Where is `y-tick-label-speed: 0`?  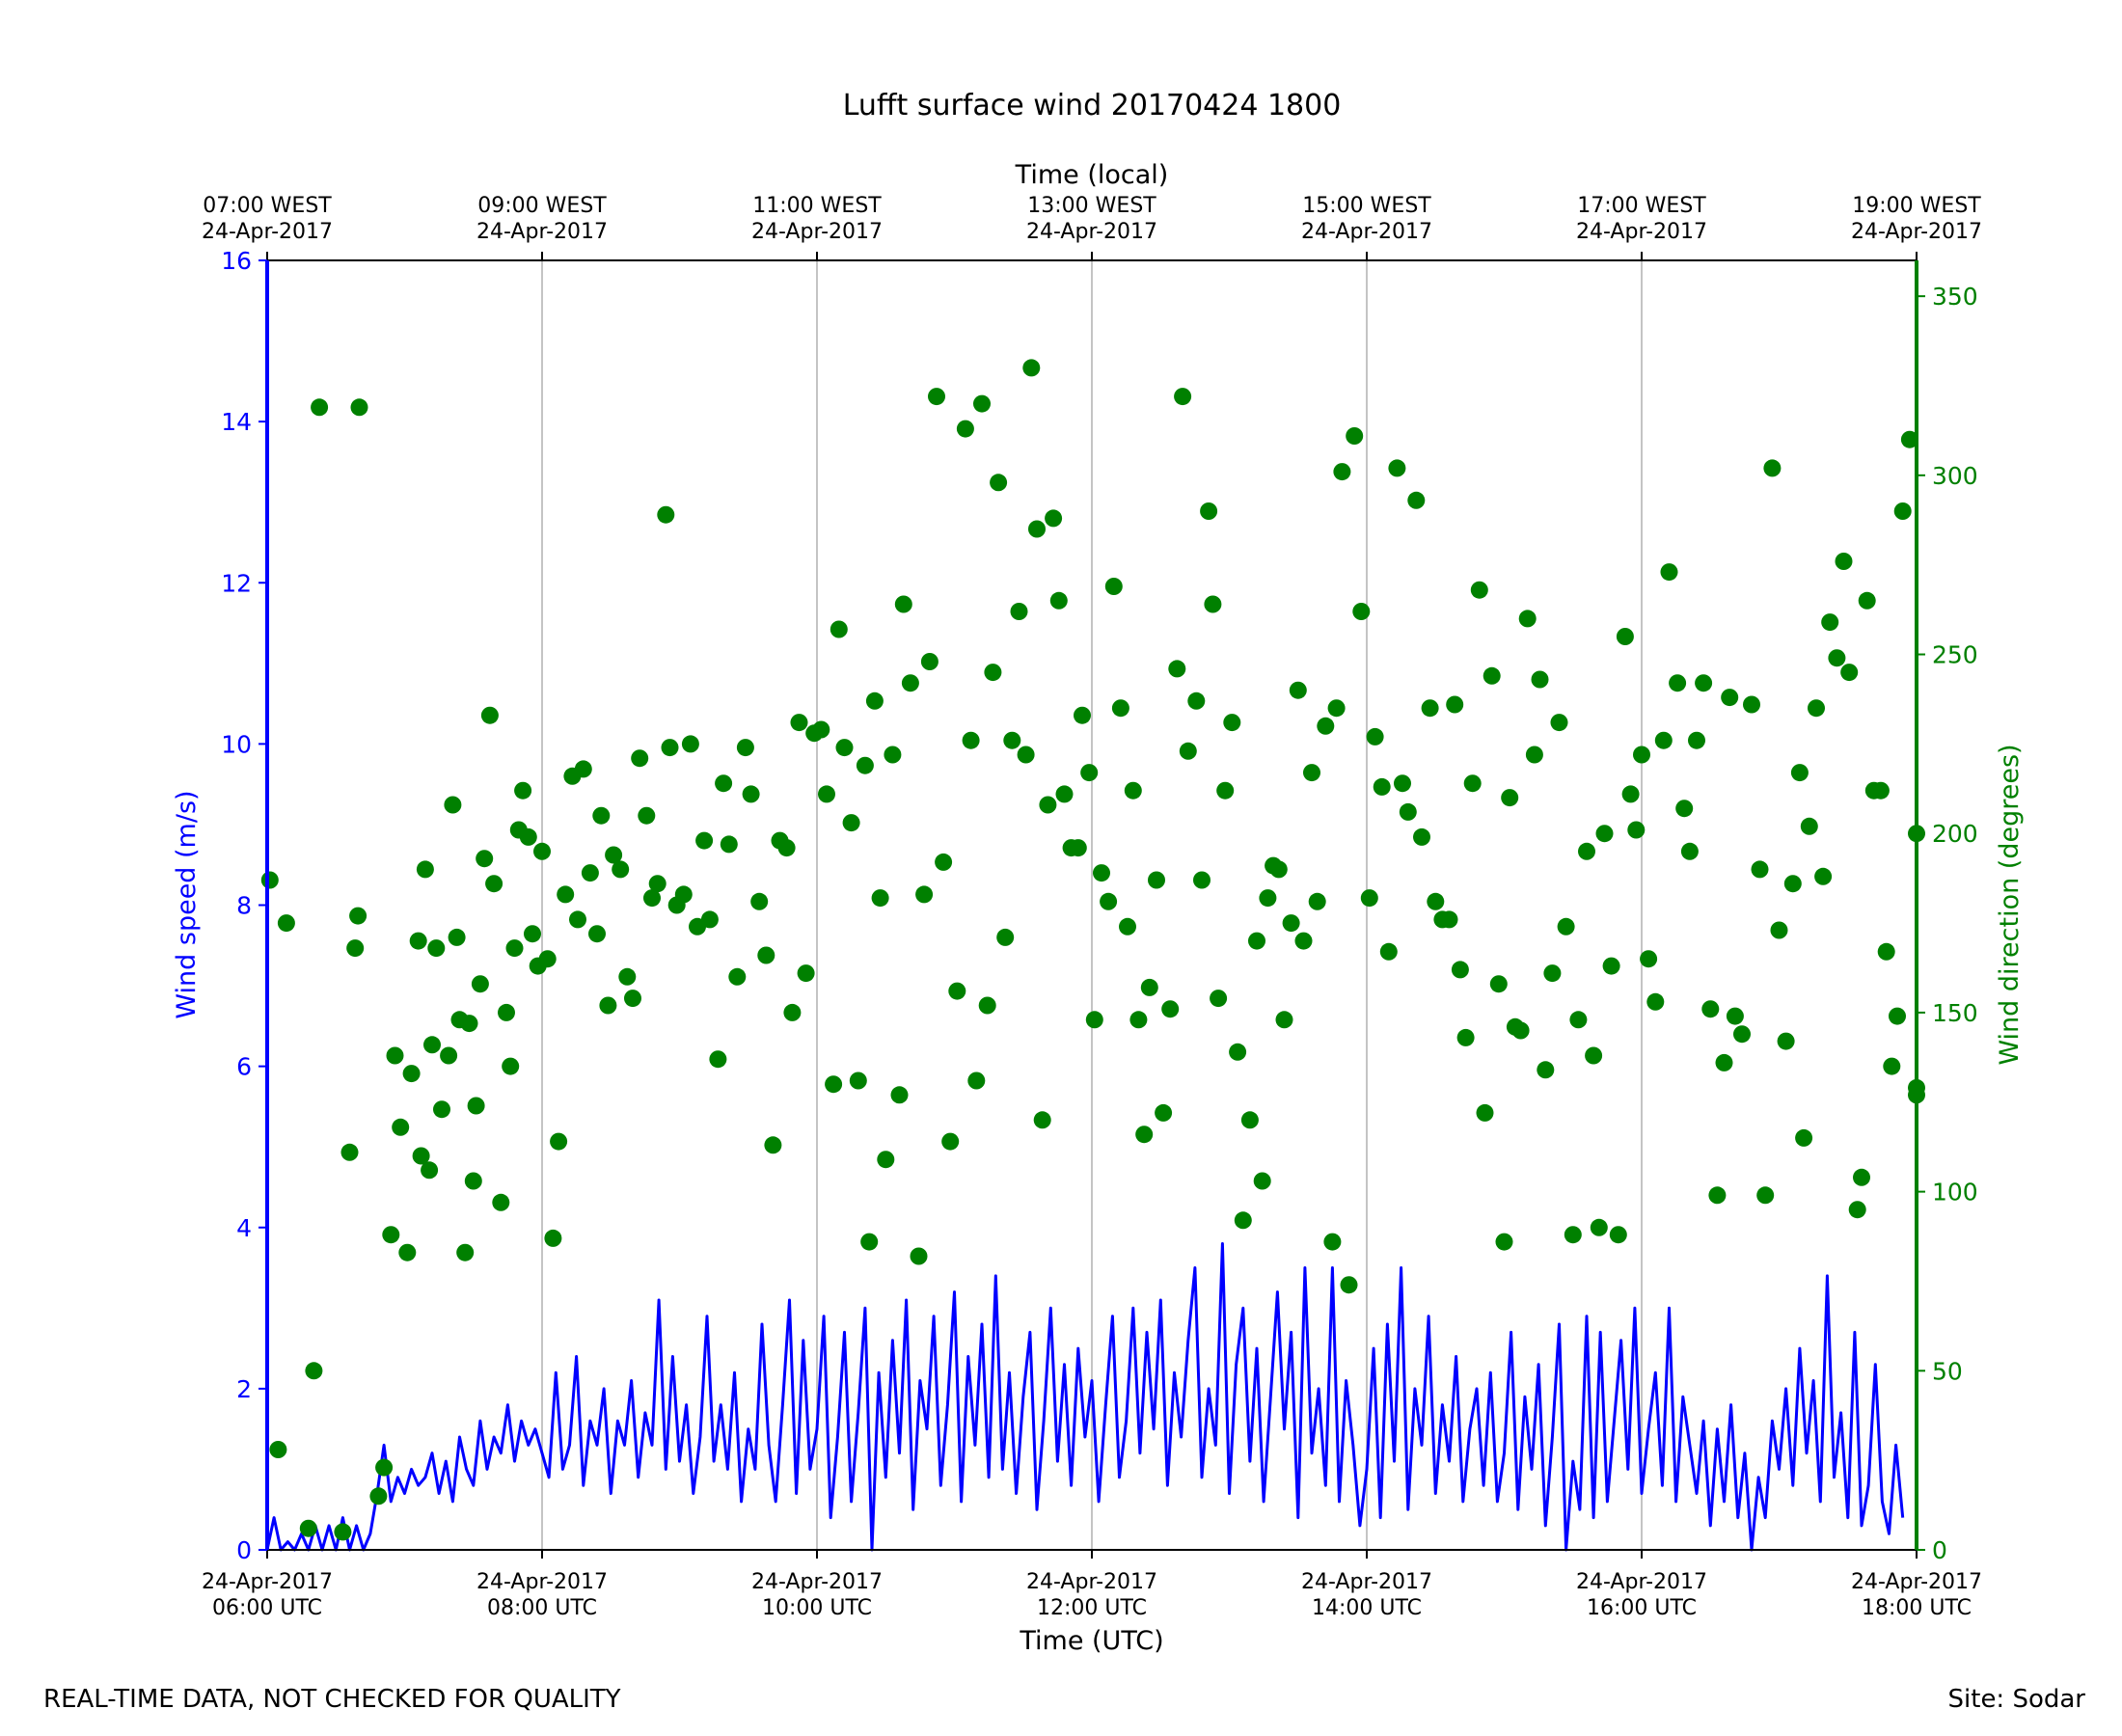
y-tick-label-speed: 0 is located at coordinates (244, 1550).